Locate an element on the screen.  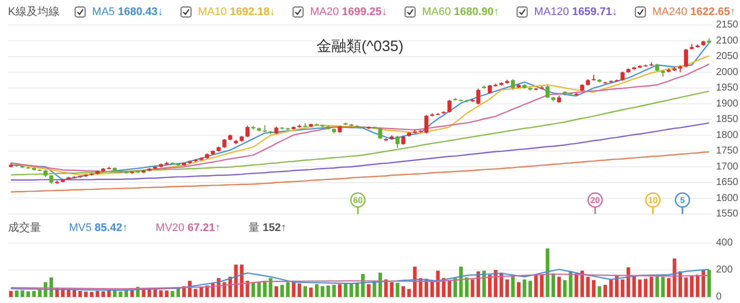
text: MA10 1692.18↓ is located at coordinates (237, 12).